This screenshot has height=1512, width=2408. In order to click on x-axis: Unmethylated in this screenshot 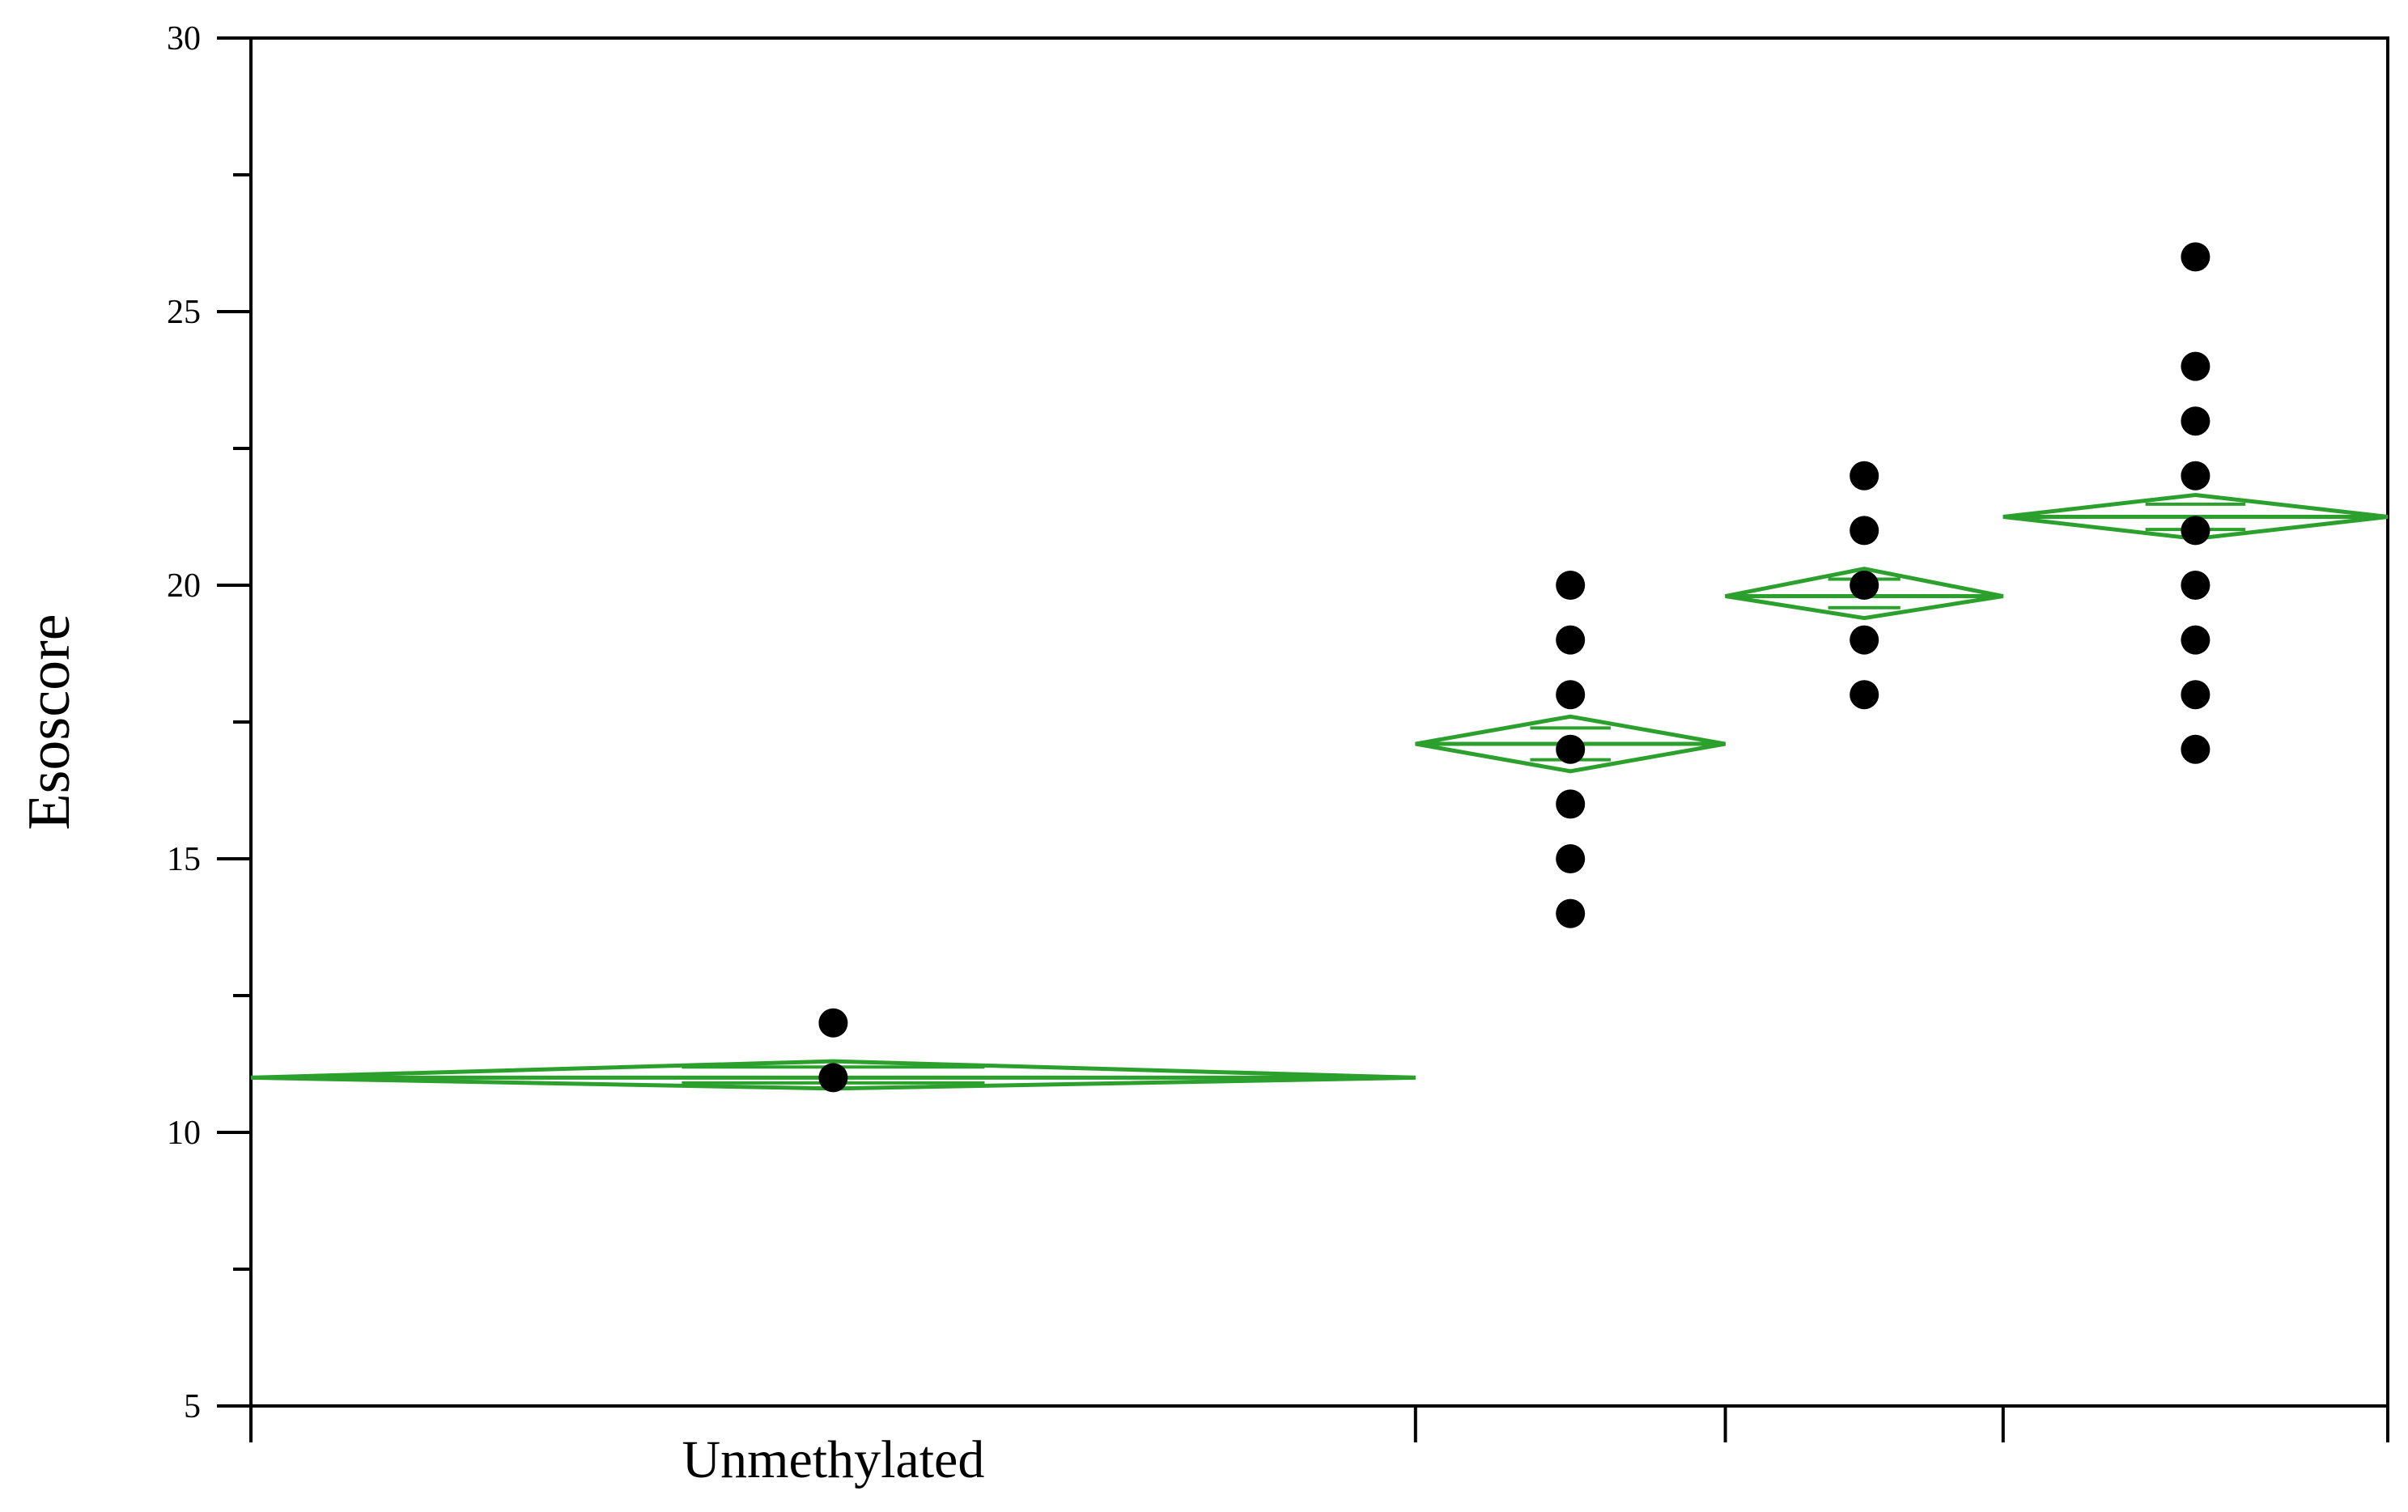, I will do `click(1319, 1447)`.